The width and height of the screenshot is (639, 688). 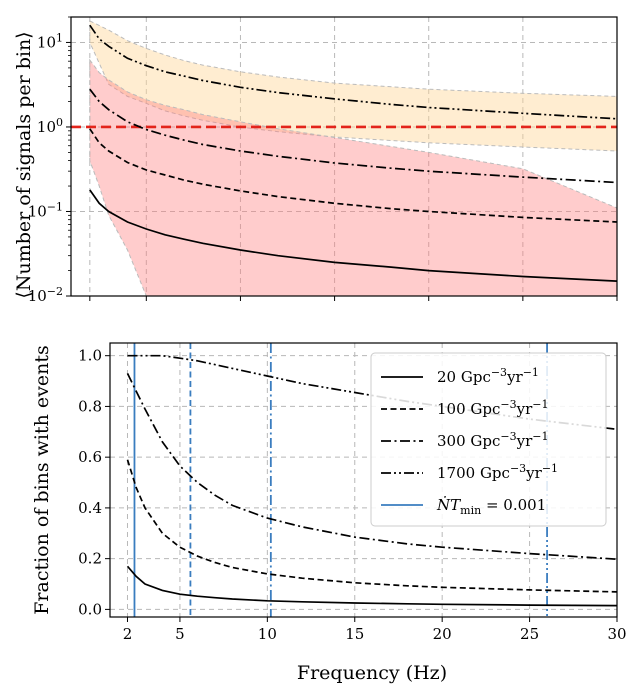 I want to click on bottom-x-tick-label: 20, so click(x=442, y=634).